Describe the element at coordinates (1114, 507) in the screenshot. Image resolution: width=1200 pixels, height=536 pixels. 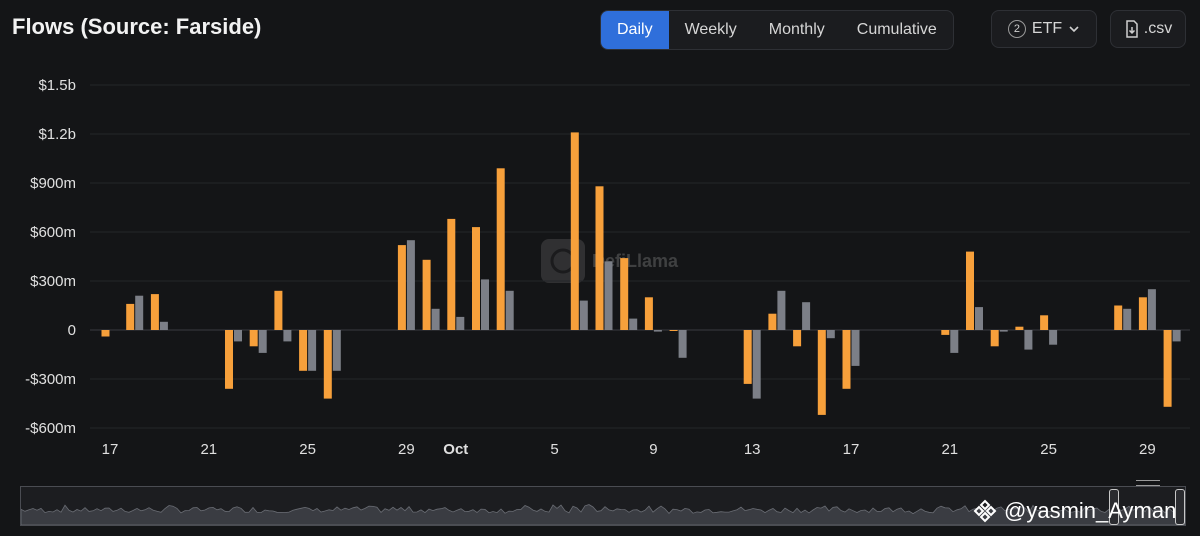
I see `navigator-left-handle` at that location.